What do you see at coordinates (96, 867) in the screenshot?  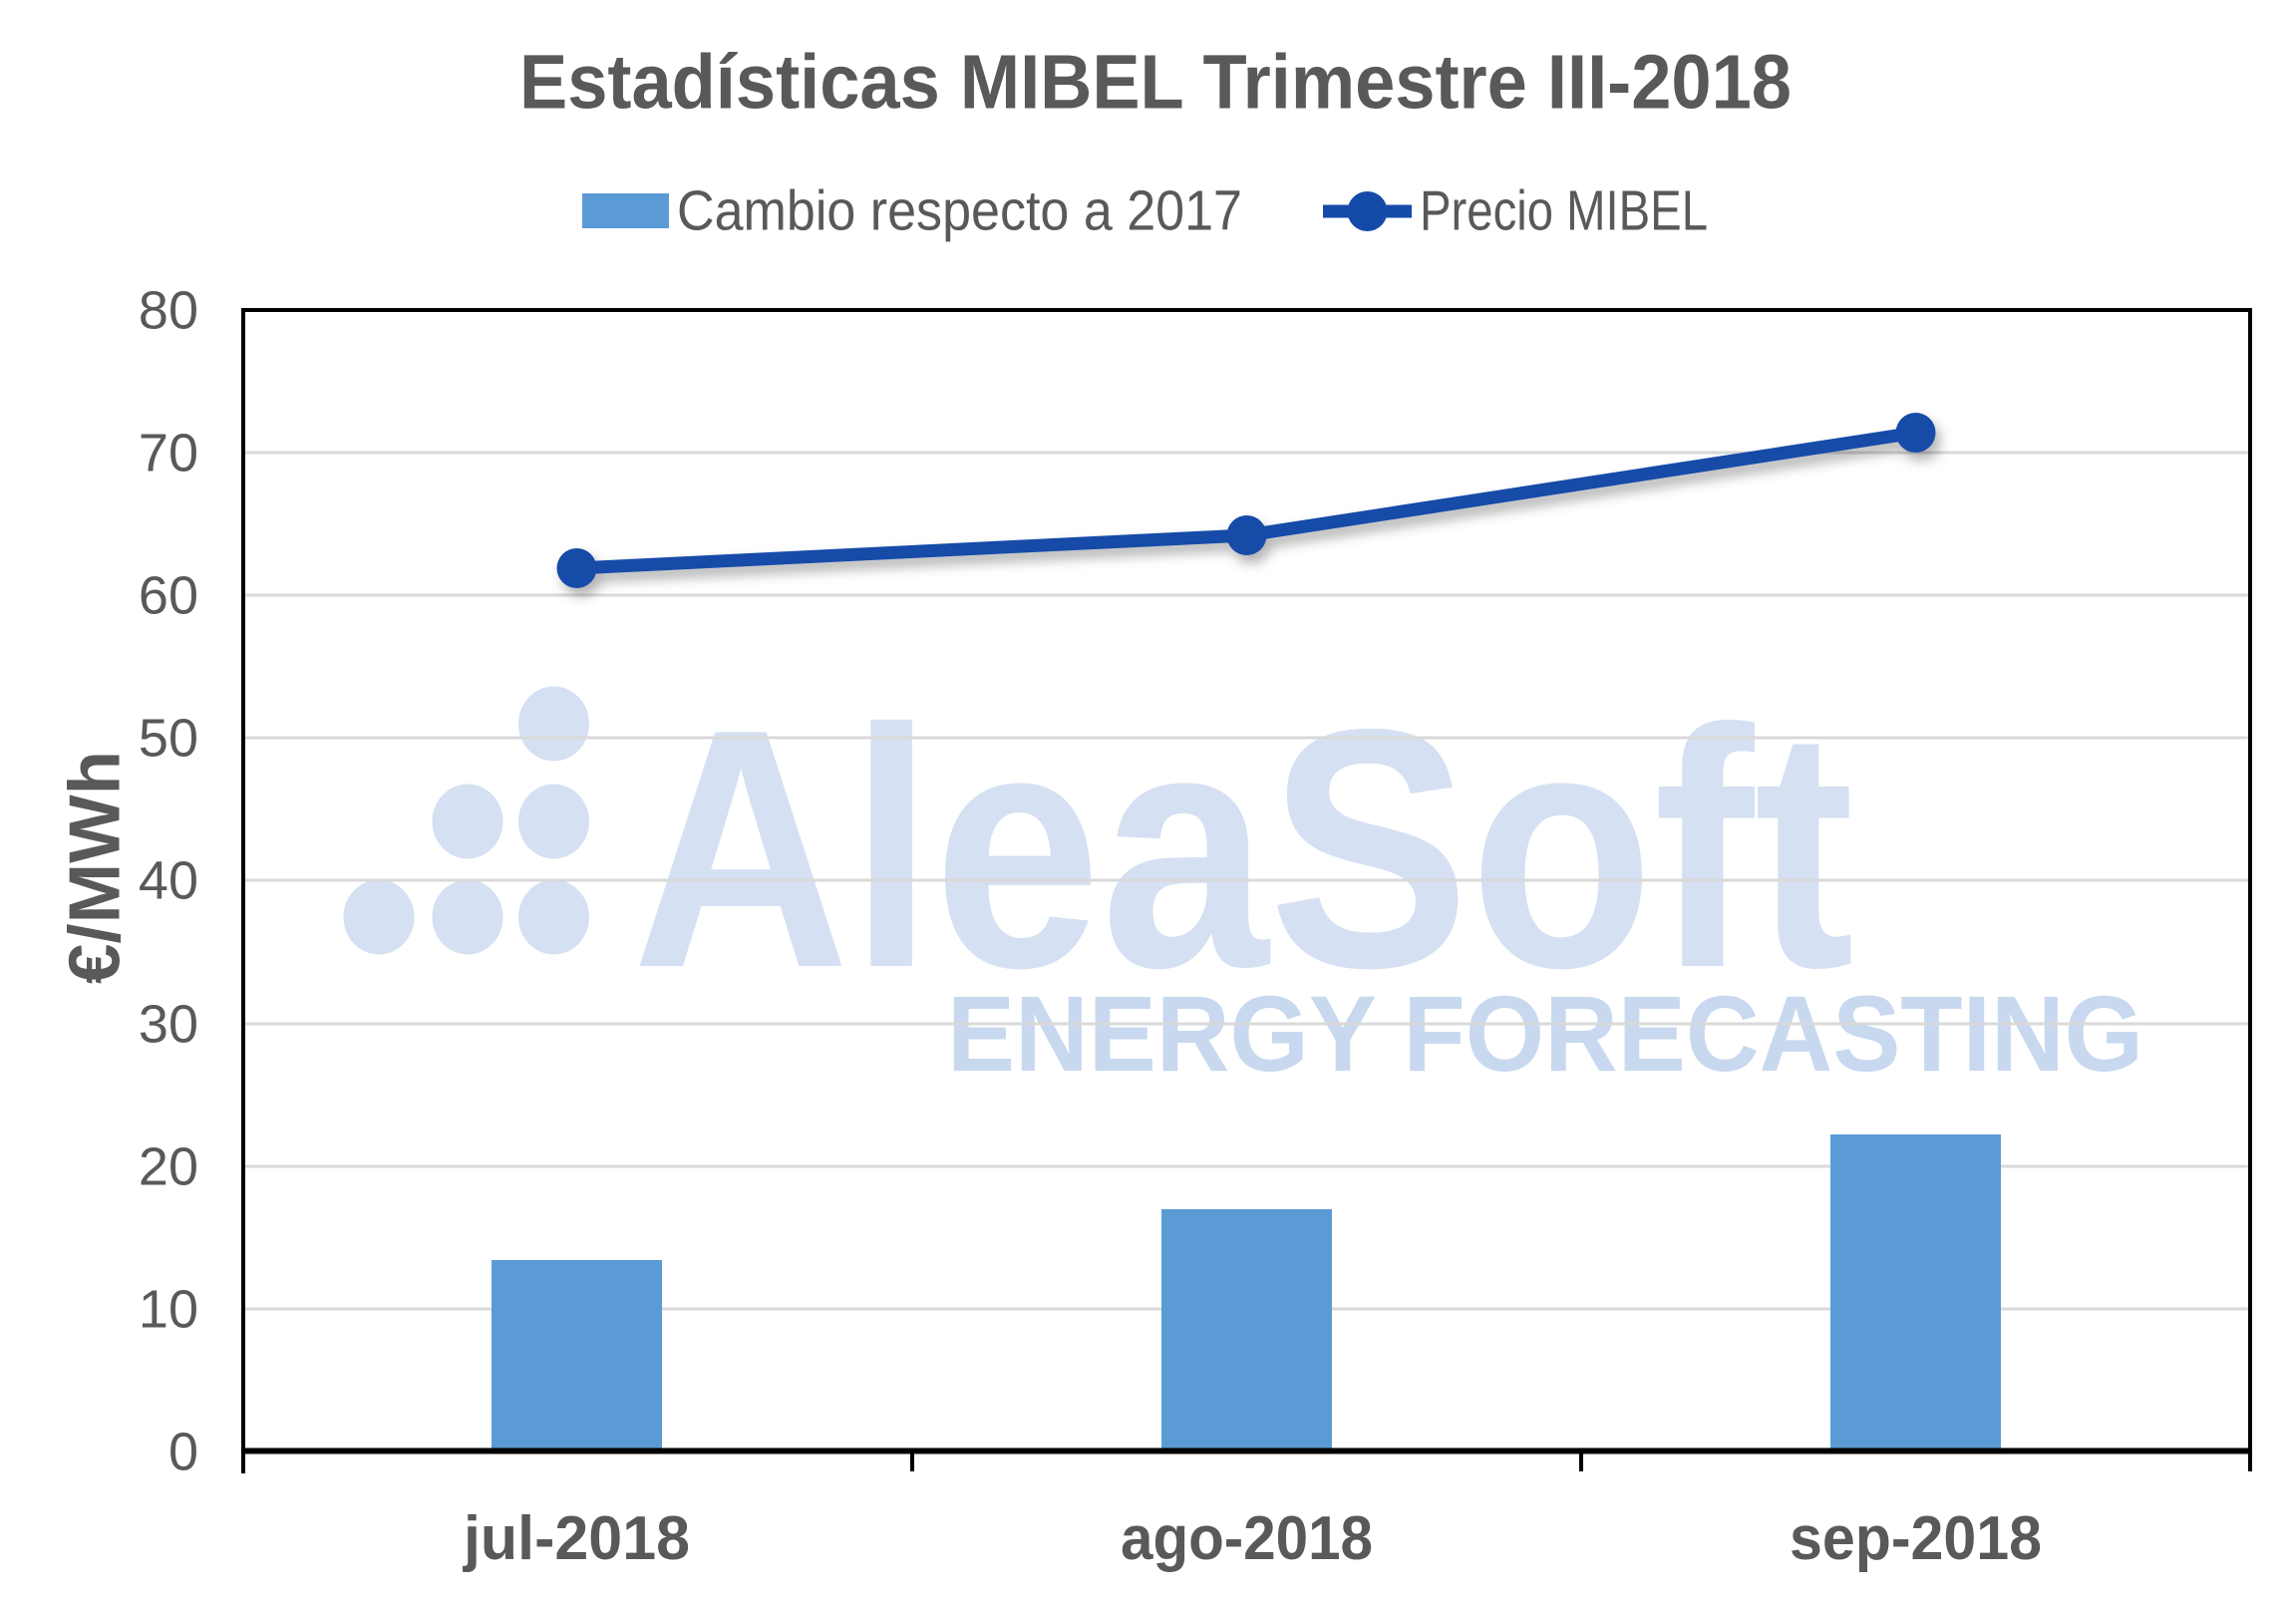 I see `svg-text: €/MWh` at bounding box center [96, 867].